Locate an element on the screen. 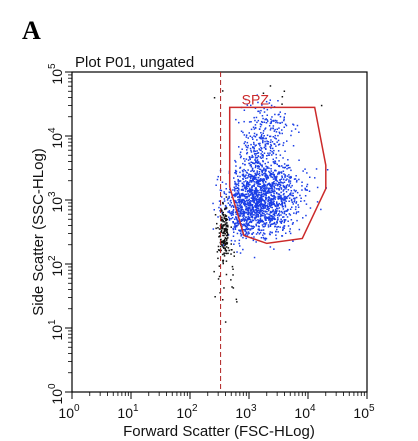 This screenshot has width=418, height=441. chart-title: Plot P01, ungated is located at coordinates (134, 62).